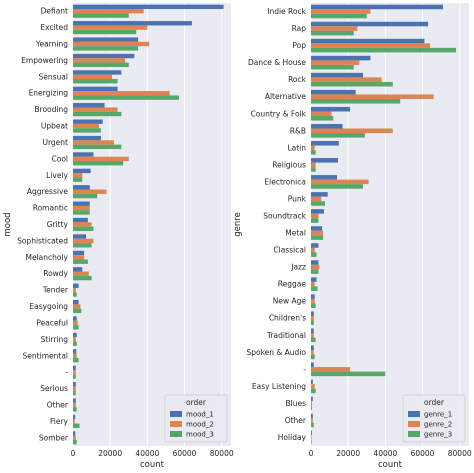 The width and height of the screenshot is (474, 473). I want to click on y-tick-label: Stirring, so click(55, 339).